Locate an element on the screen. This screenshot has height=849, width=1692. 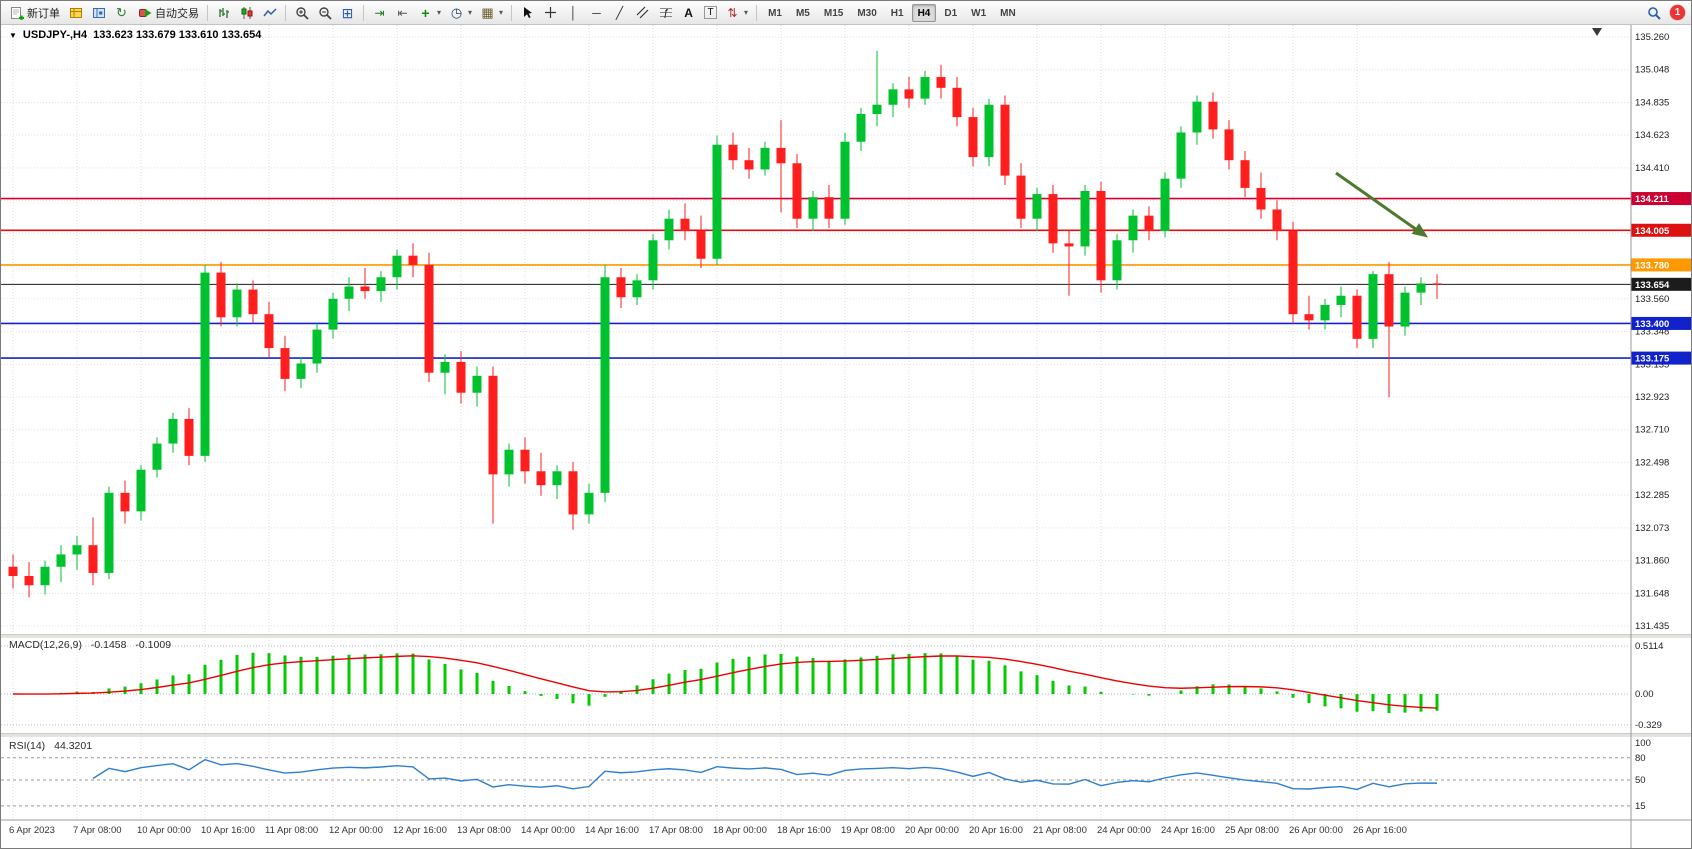
navigator-button is located at coordinates (98, 13).